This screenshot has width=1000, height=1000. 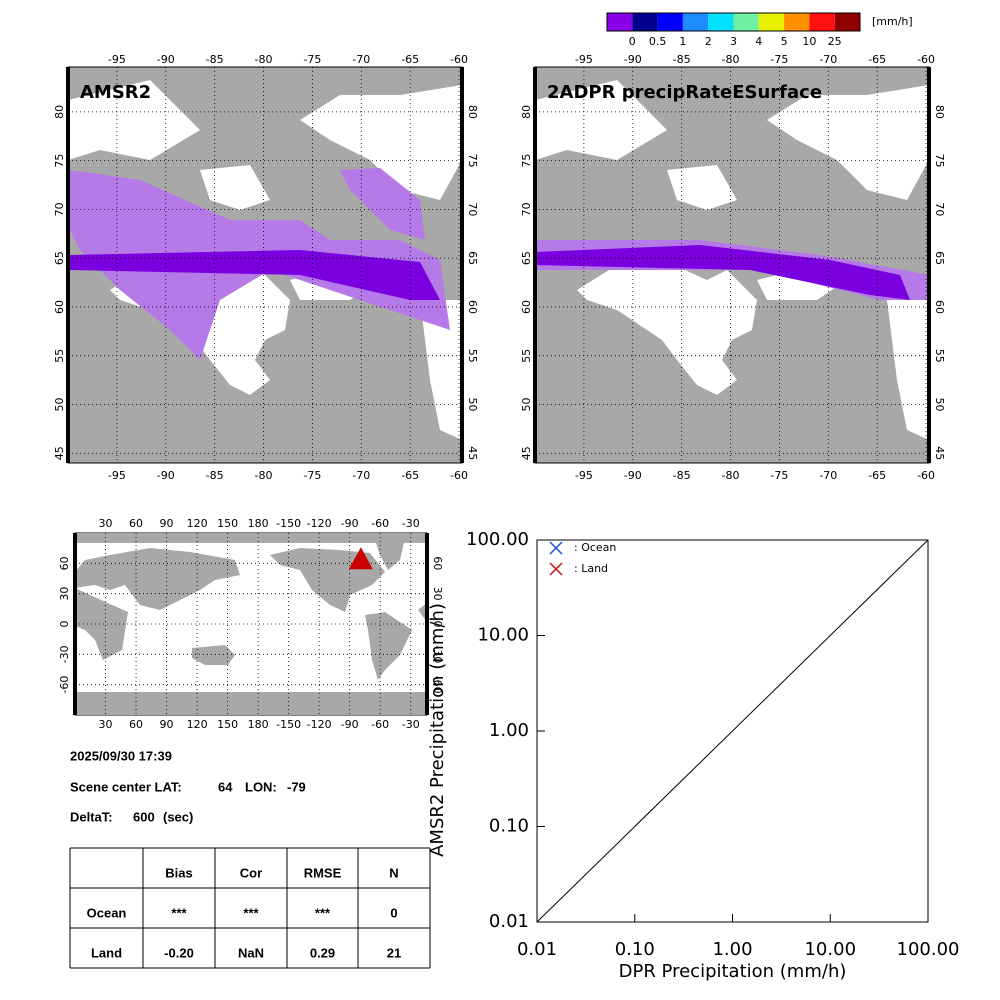 I want to click on deltat-label: DeltaT:, so click(x=91, y=816).